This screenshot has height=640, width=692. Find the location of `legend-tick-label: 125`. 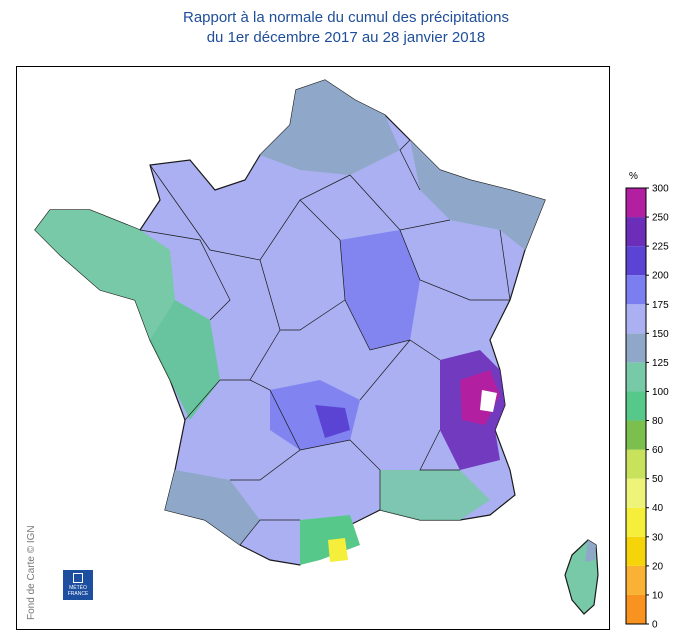

legend-tick-label: 125 is located at coordinates (660, 363).